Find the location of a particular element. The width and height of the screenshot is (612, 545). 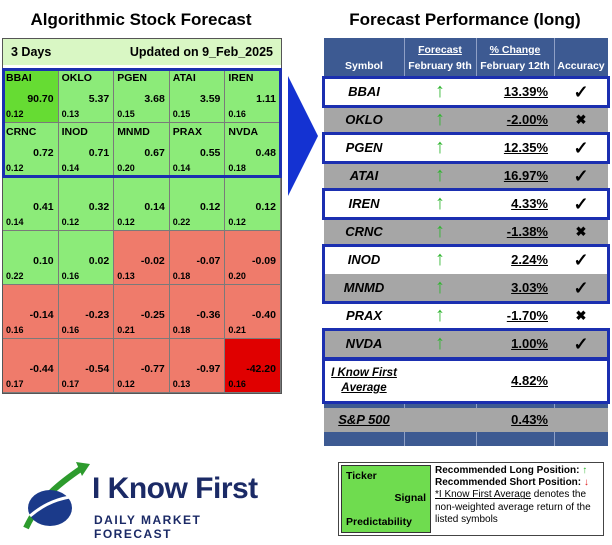

heatmap-cell: 0.02 0.16 is located at coordinates (86, 258).